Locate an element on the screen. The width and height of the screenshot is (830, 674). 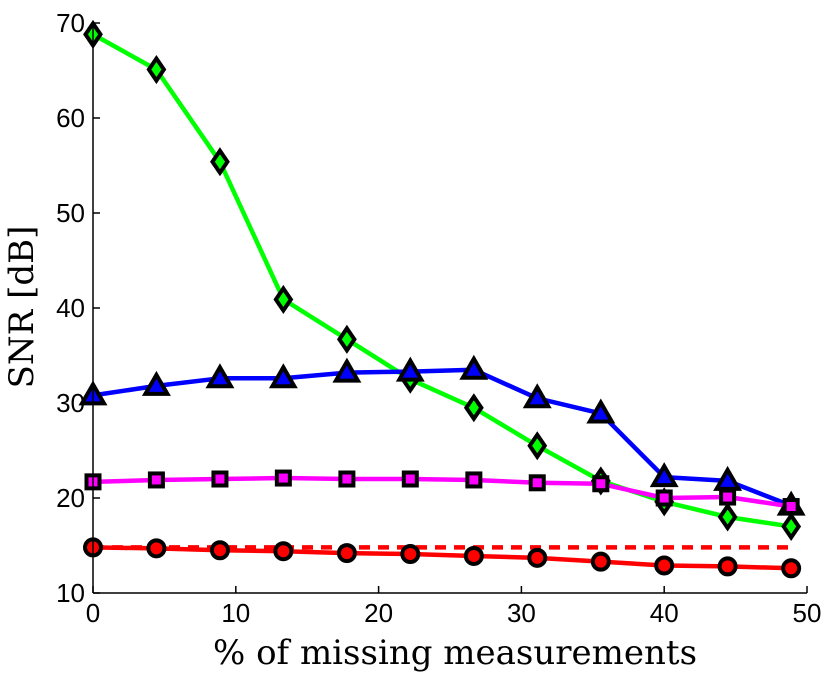
x-tick-label: 40 is located at coordinates (664, 613).